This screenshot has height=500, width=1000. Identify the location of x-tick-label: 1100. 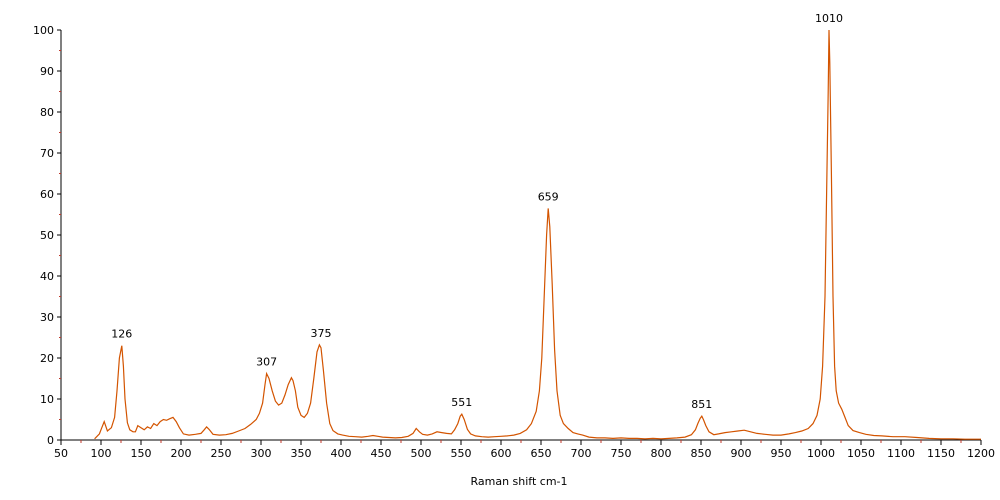
(901, 453).